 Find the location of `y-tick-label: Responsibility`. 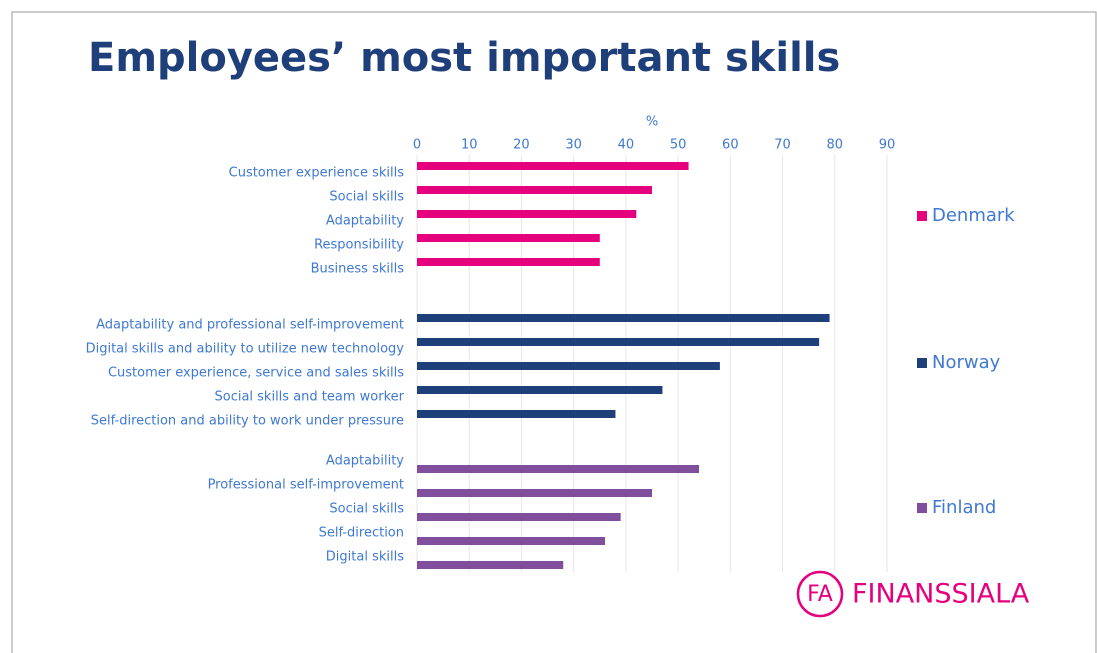

y-tick-label: Responsibility is located at coordinates (359, 245).